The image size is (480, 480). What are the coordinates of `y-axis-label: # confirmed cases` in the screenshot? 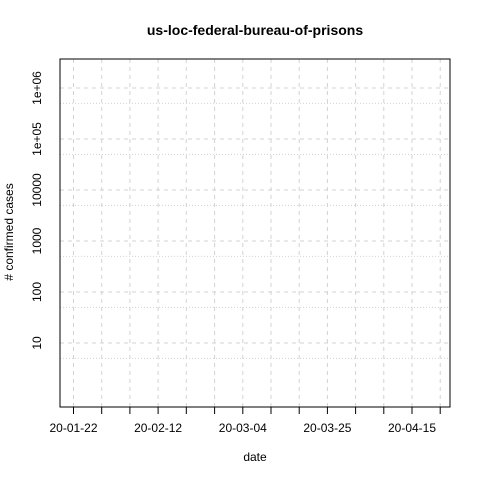 It's located at (9, 231).